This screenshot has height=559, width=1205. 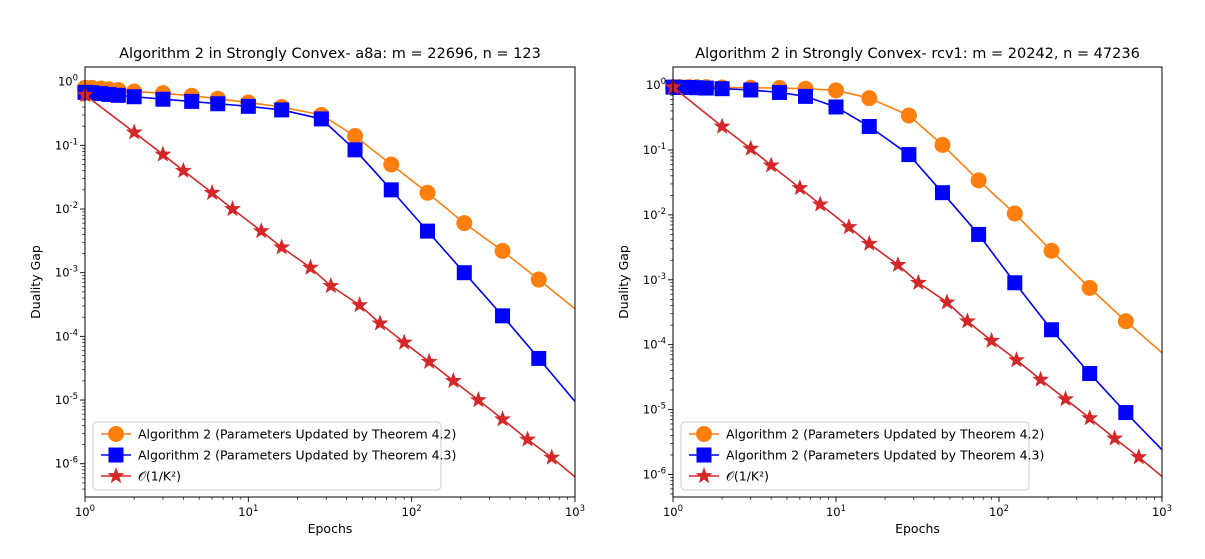 I want to click on legend-box, so click(x=267, y=456).